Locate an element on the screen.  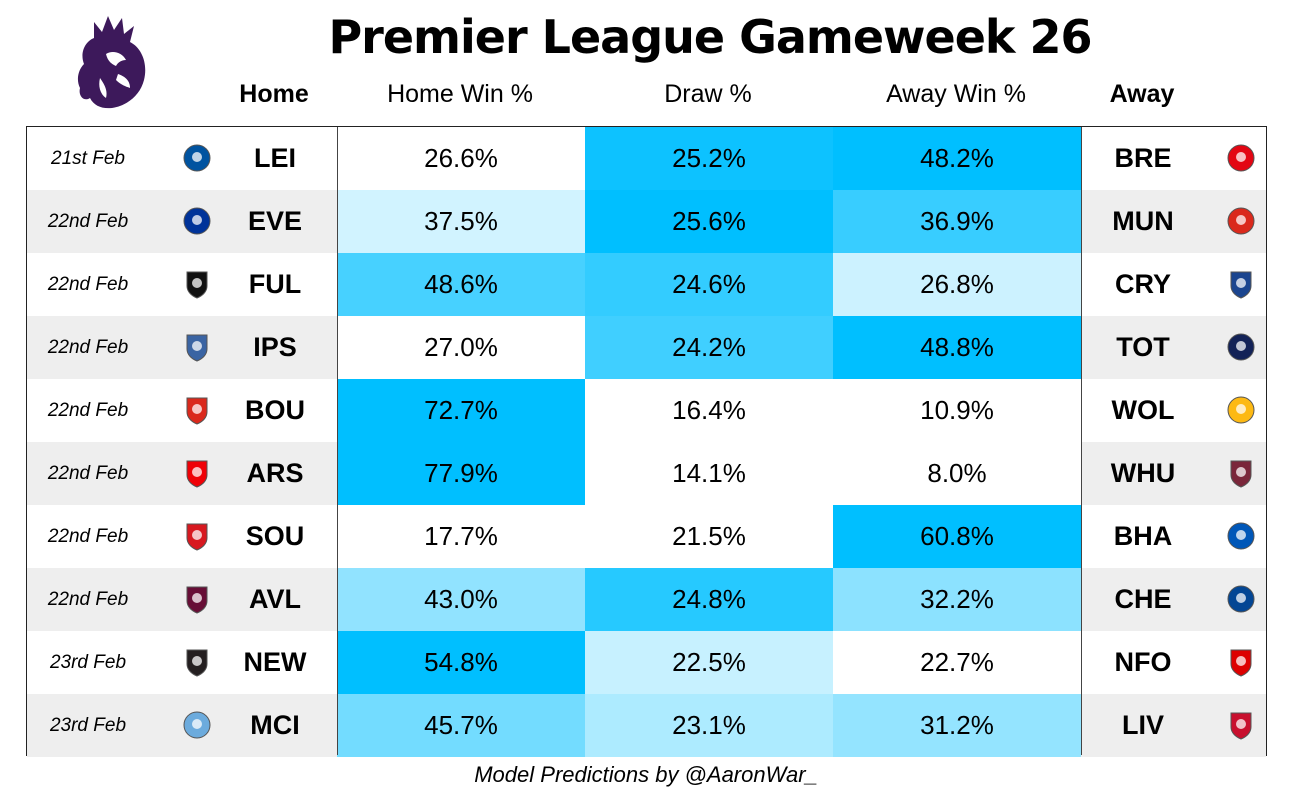
home-team: ARS is located at coordinates (275, 473).